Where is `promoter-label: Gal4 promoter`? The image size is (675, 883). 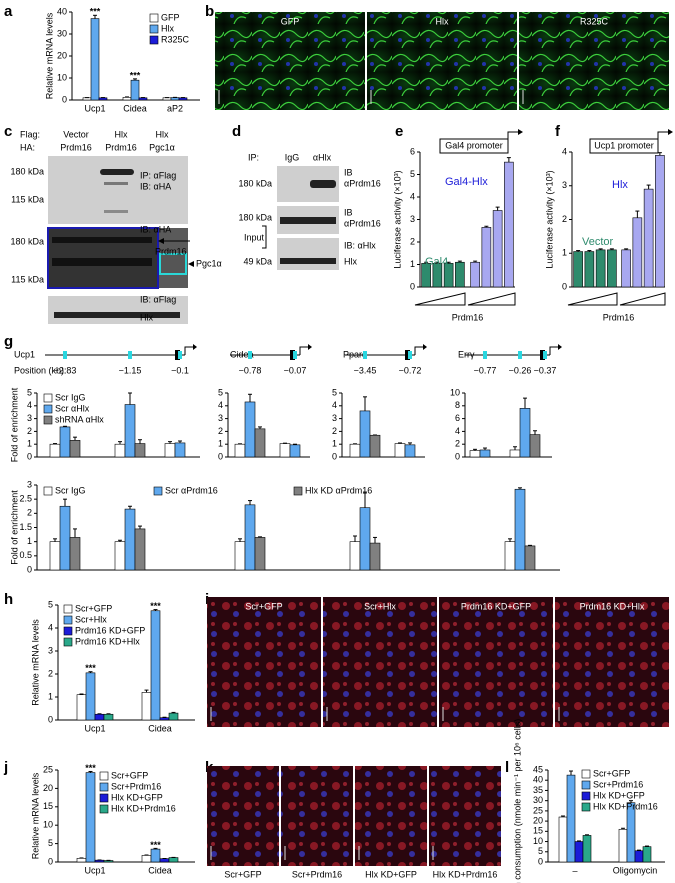 promoter-label: Gal4 promoter is located at coordinates (474, 145).